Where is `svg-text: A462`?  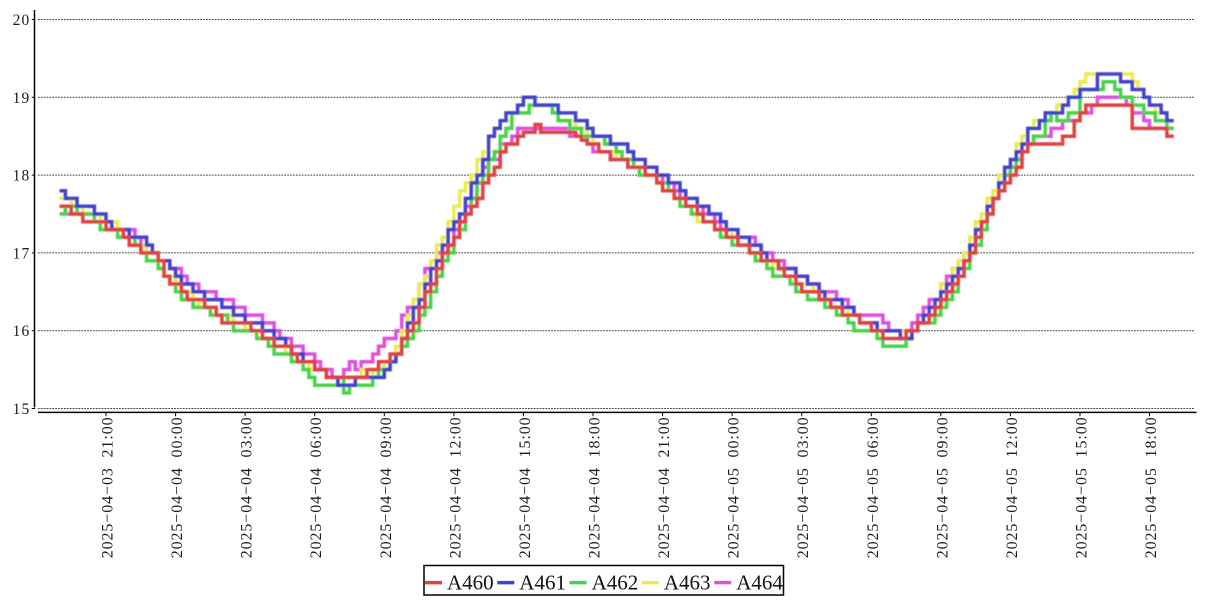 svg-text: A462 is located at coordinates (615, 583).